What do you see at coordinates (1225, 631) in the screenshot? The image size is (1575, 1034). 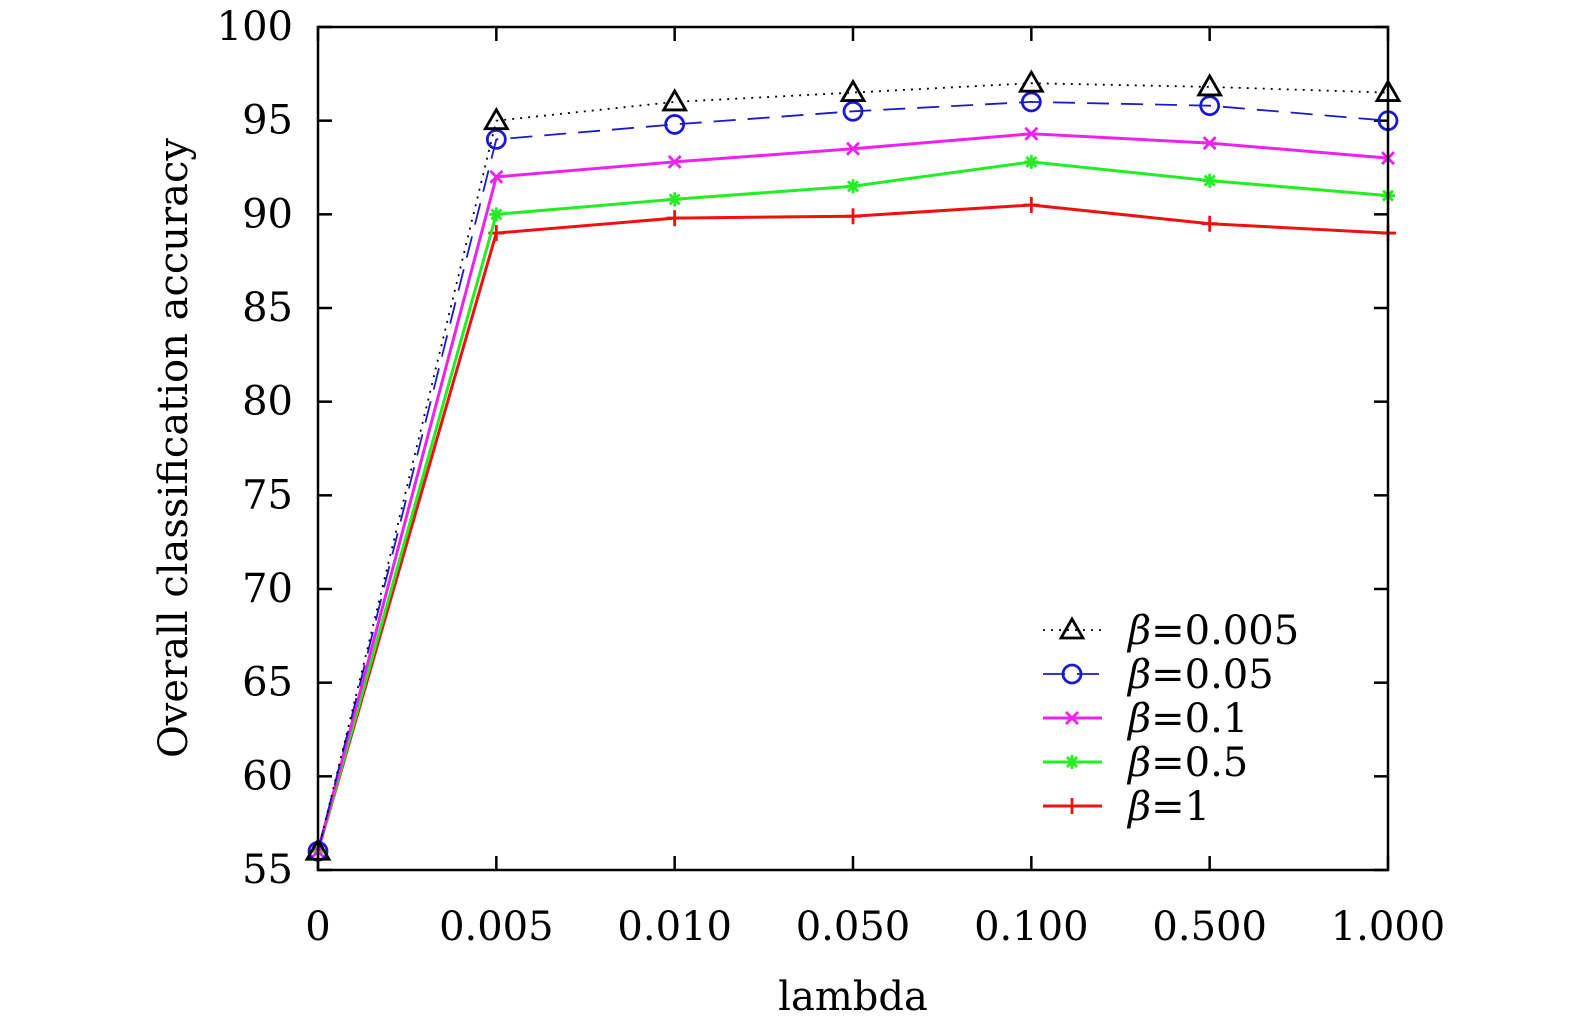 I see `legend-value: =0.005` at bounding box center [1225, 631].